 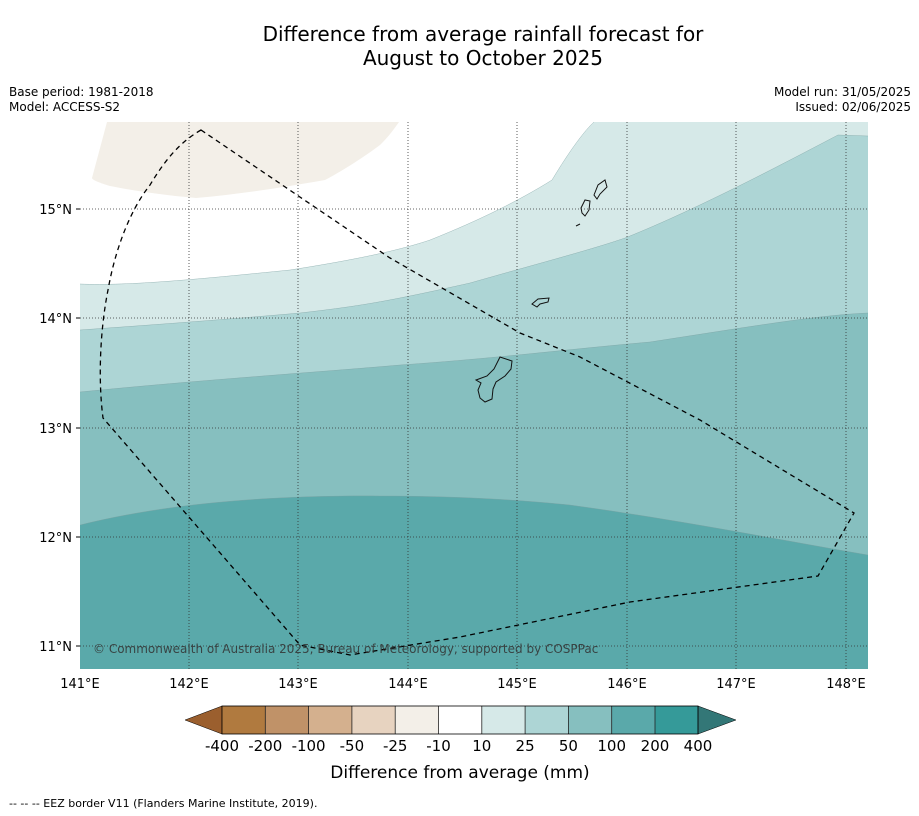 What do you see at coordinates (853, 107) in the screenshot?
I see `issued-date: Issued: 02/06/2025` at bounding box center [853, 107].